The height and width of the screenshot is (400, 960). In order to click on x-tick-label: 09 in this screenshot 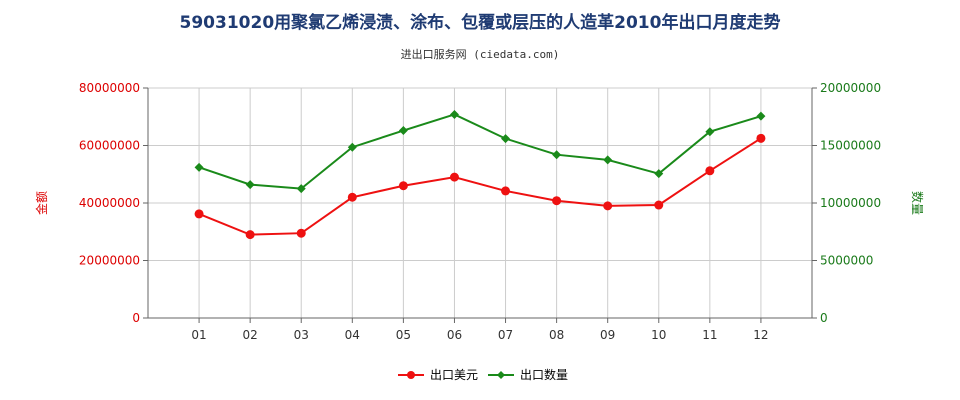, I will do `click(607, 335)`.